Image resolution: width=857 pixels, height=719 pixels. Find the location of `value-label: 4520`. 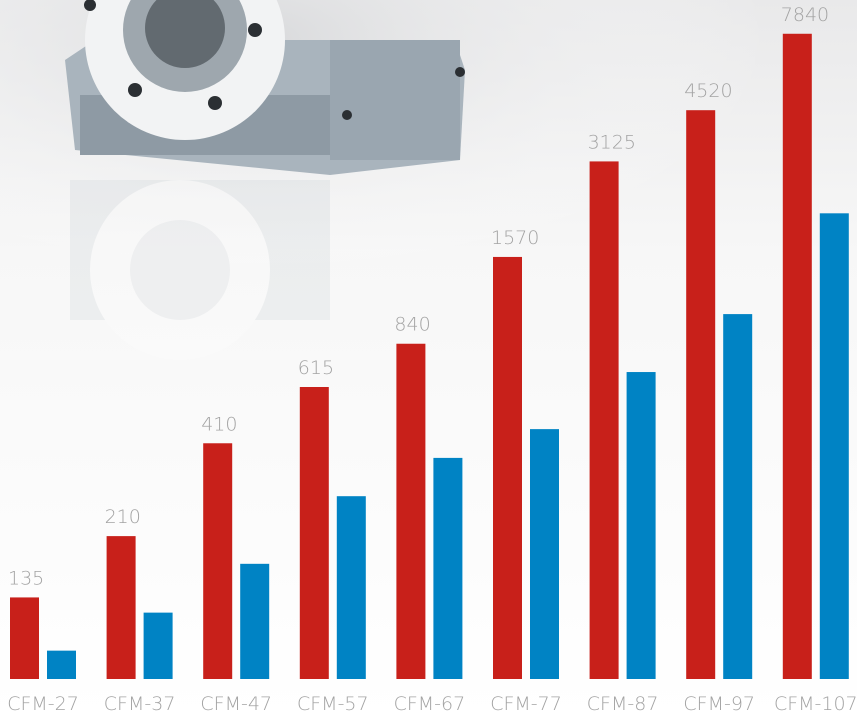

value-label: 4520 is located at coordinates (708, 91).